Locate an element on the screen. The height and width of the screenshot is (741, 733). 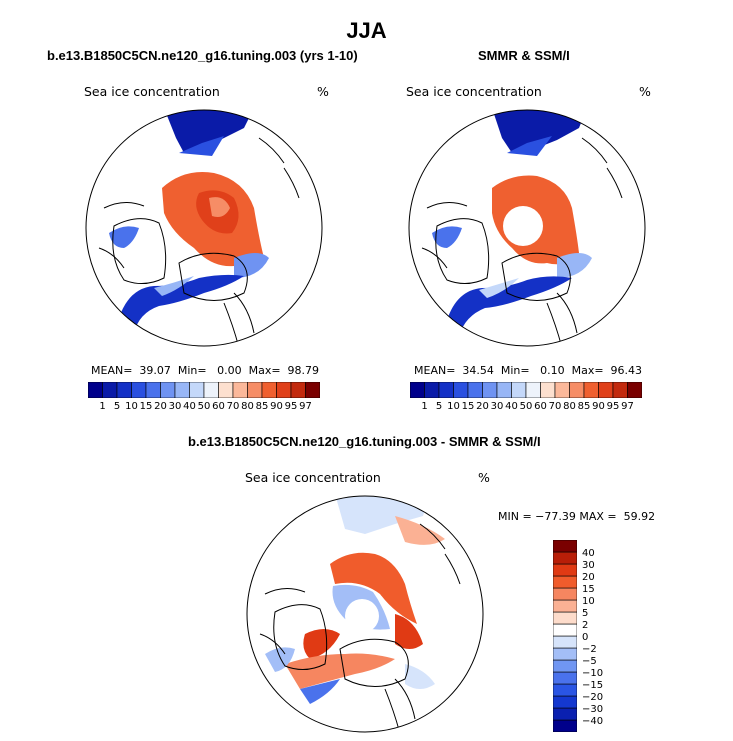
panel2-colorbar-tick-label: 70 is located at coordinates (555, 406).